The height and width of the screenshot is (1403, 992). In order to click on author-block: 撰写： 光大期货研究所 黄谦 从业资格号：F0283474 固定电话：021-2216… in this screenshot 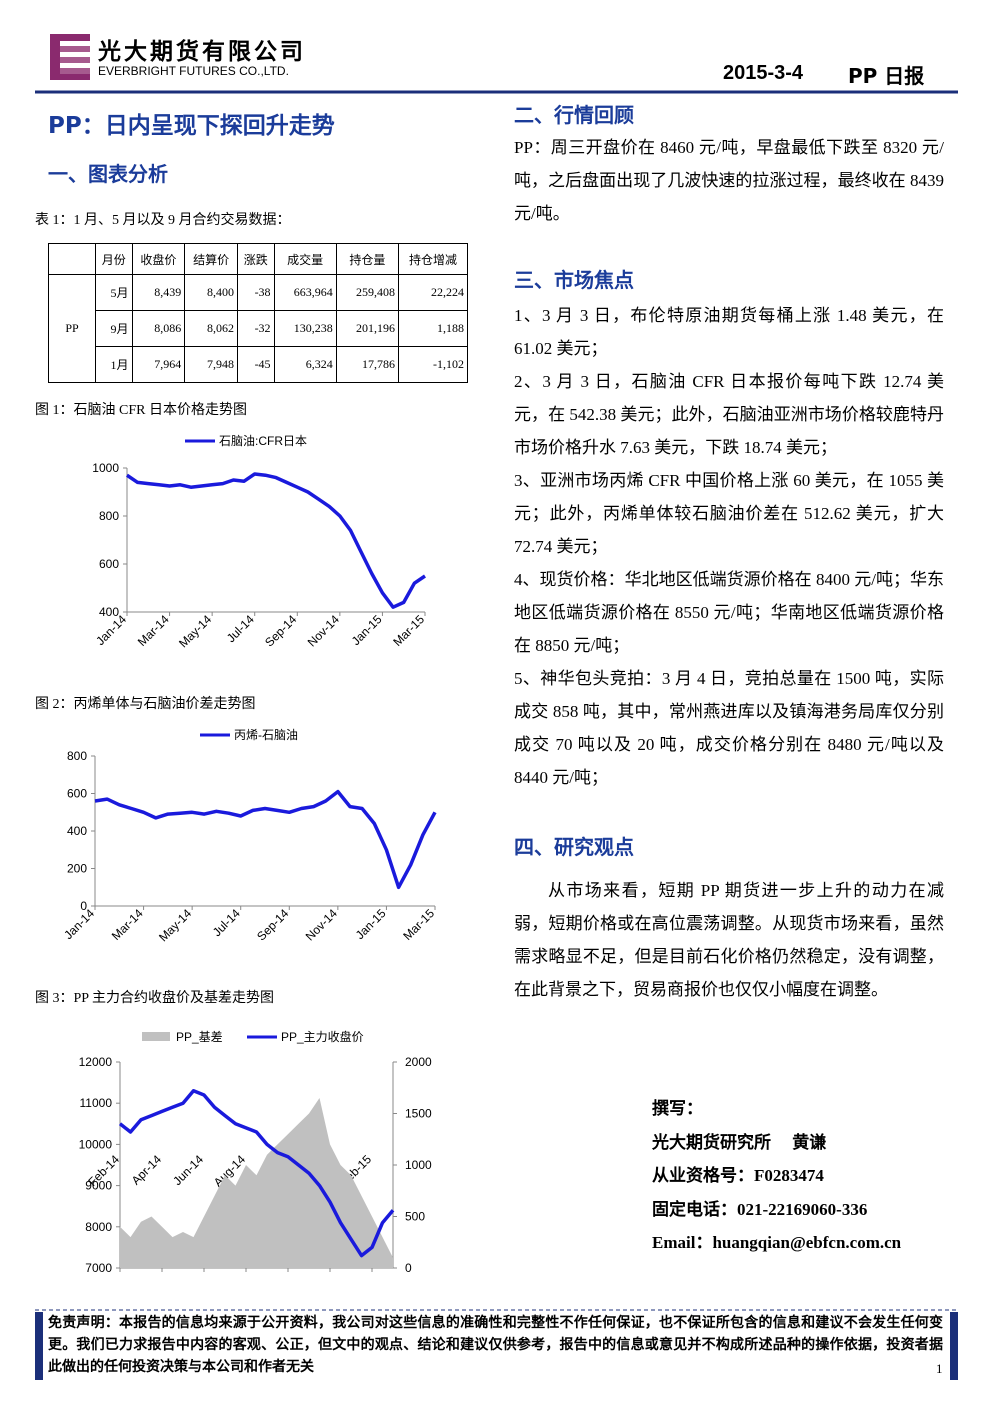, I will do `click(776, 1176)`.